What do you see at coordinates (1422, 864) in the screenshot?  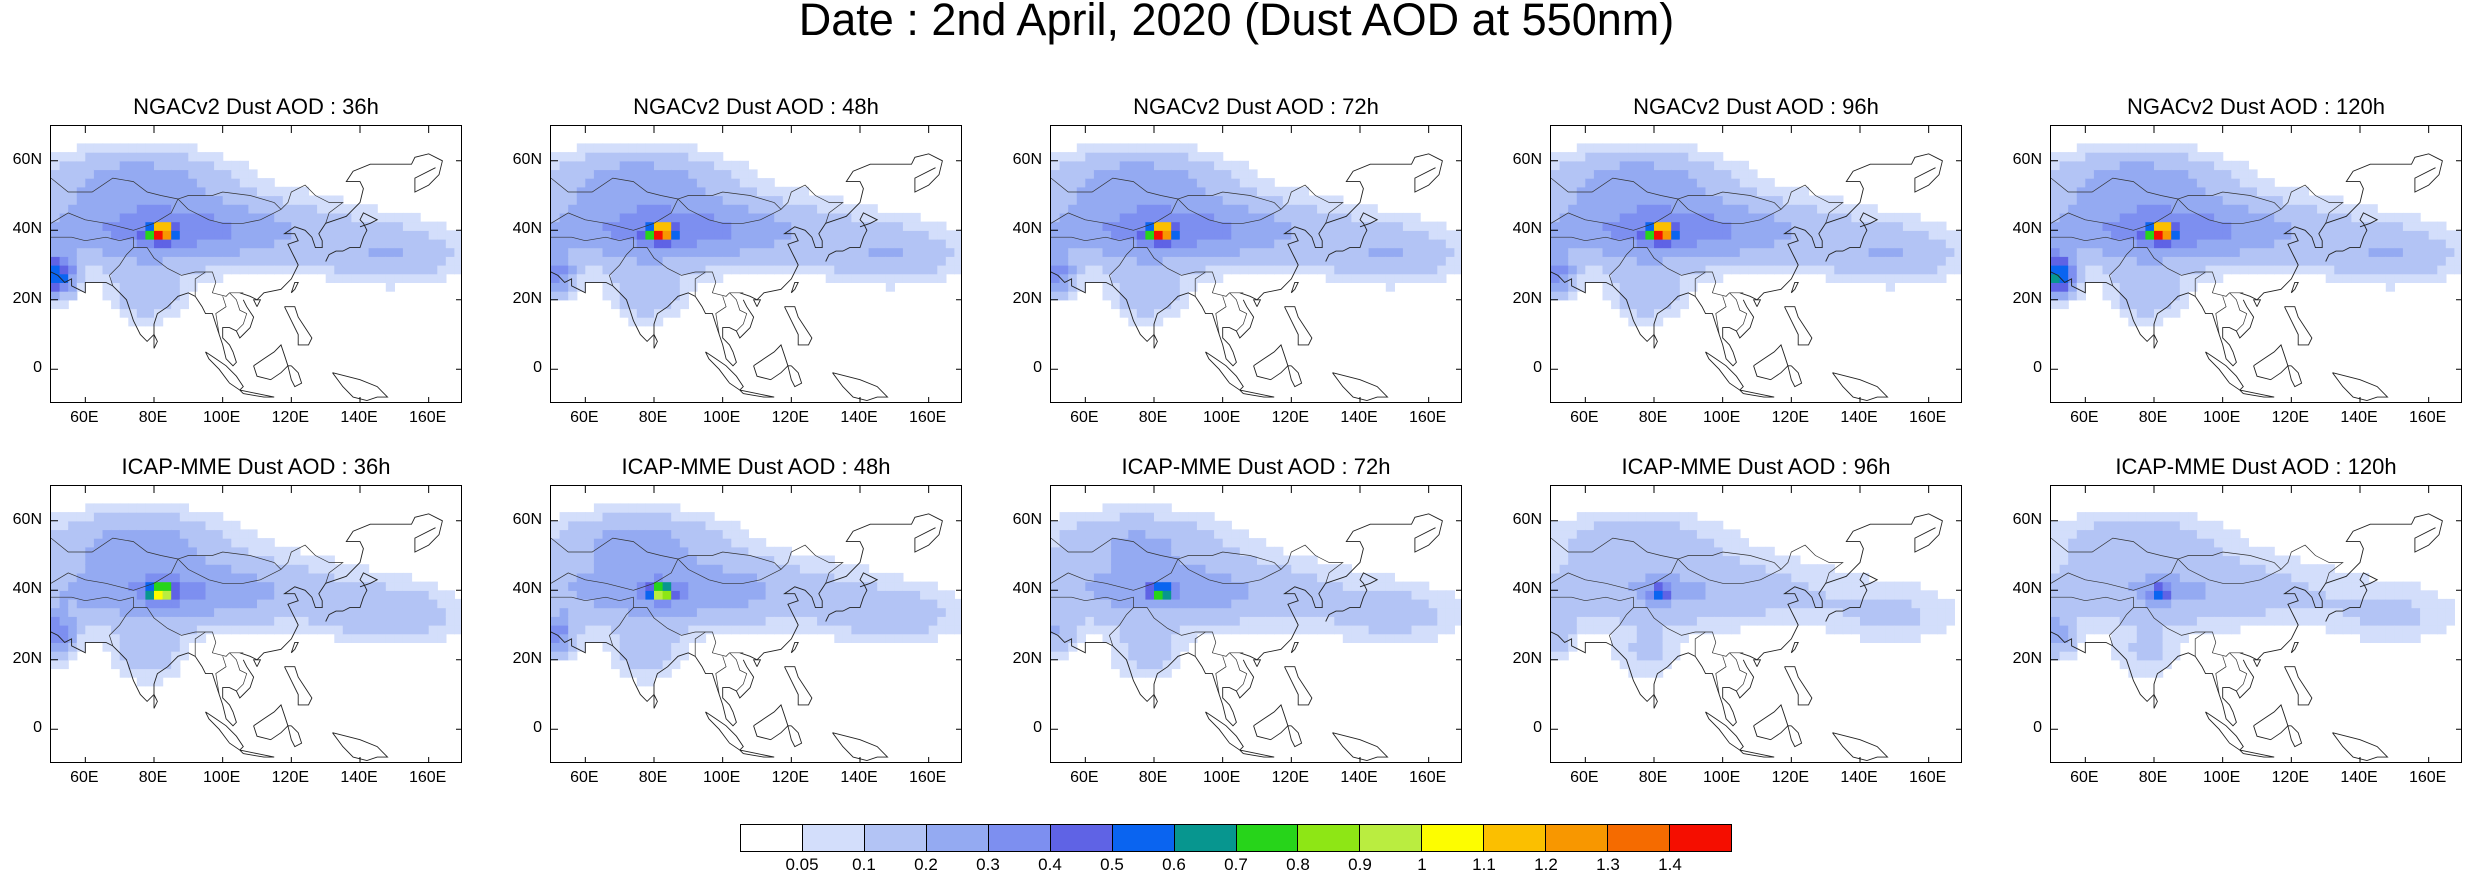 I see `colorbar-label: 1` at bounding box center [1422, 864].